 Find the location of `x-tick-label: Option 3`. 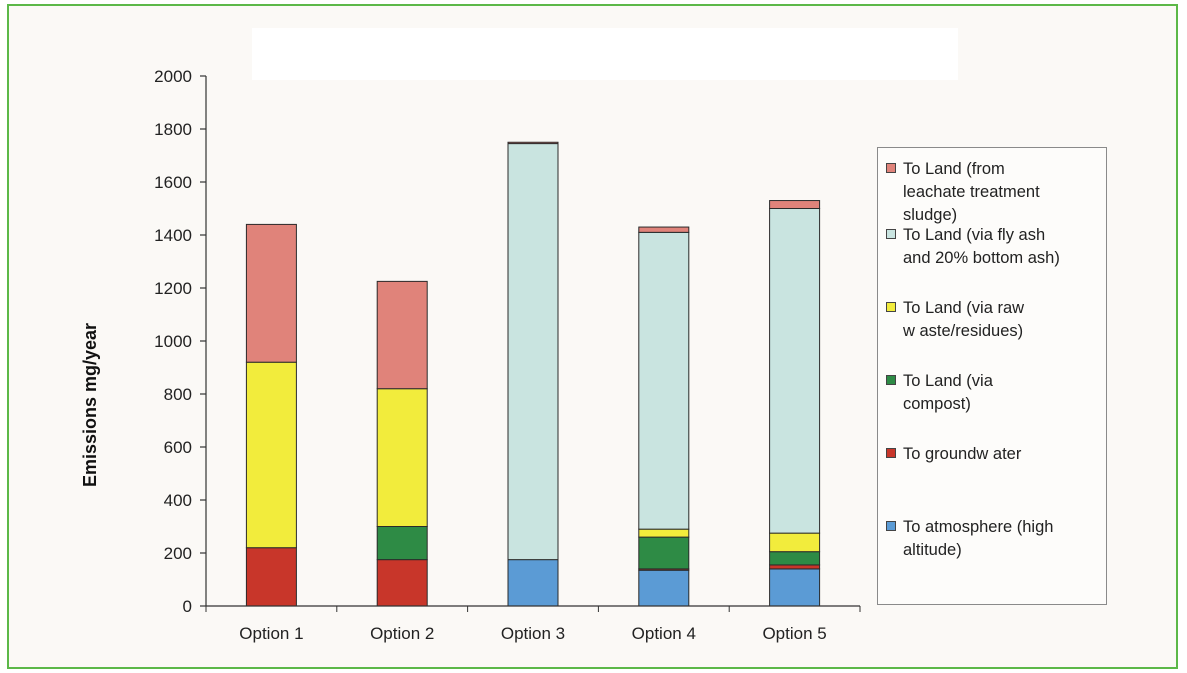

x-tick-label: Option 3 is located at coordinates (533, 633).